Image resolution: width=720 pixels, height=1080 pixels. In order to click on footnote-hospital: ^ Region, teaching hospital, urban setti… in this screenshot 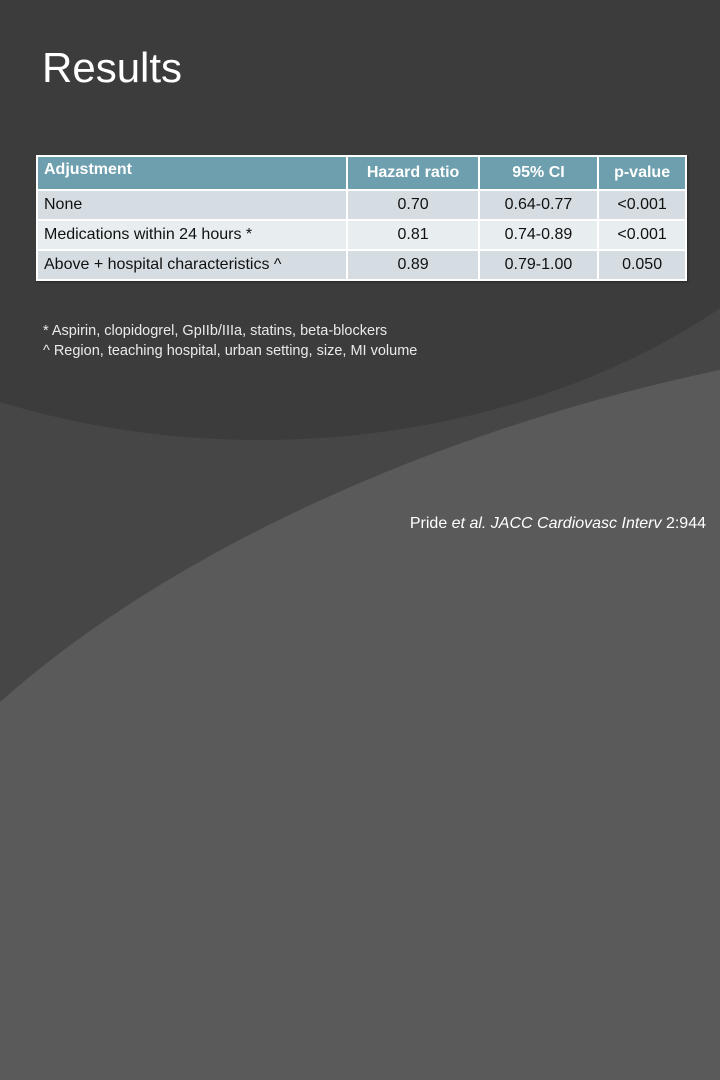, I will do `click(230, 350)`.